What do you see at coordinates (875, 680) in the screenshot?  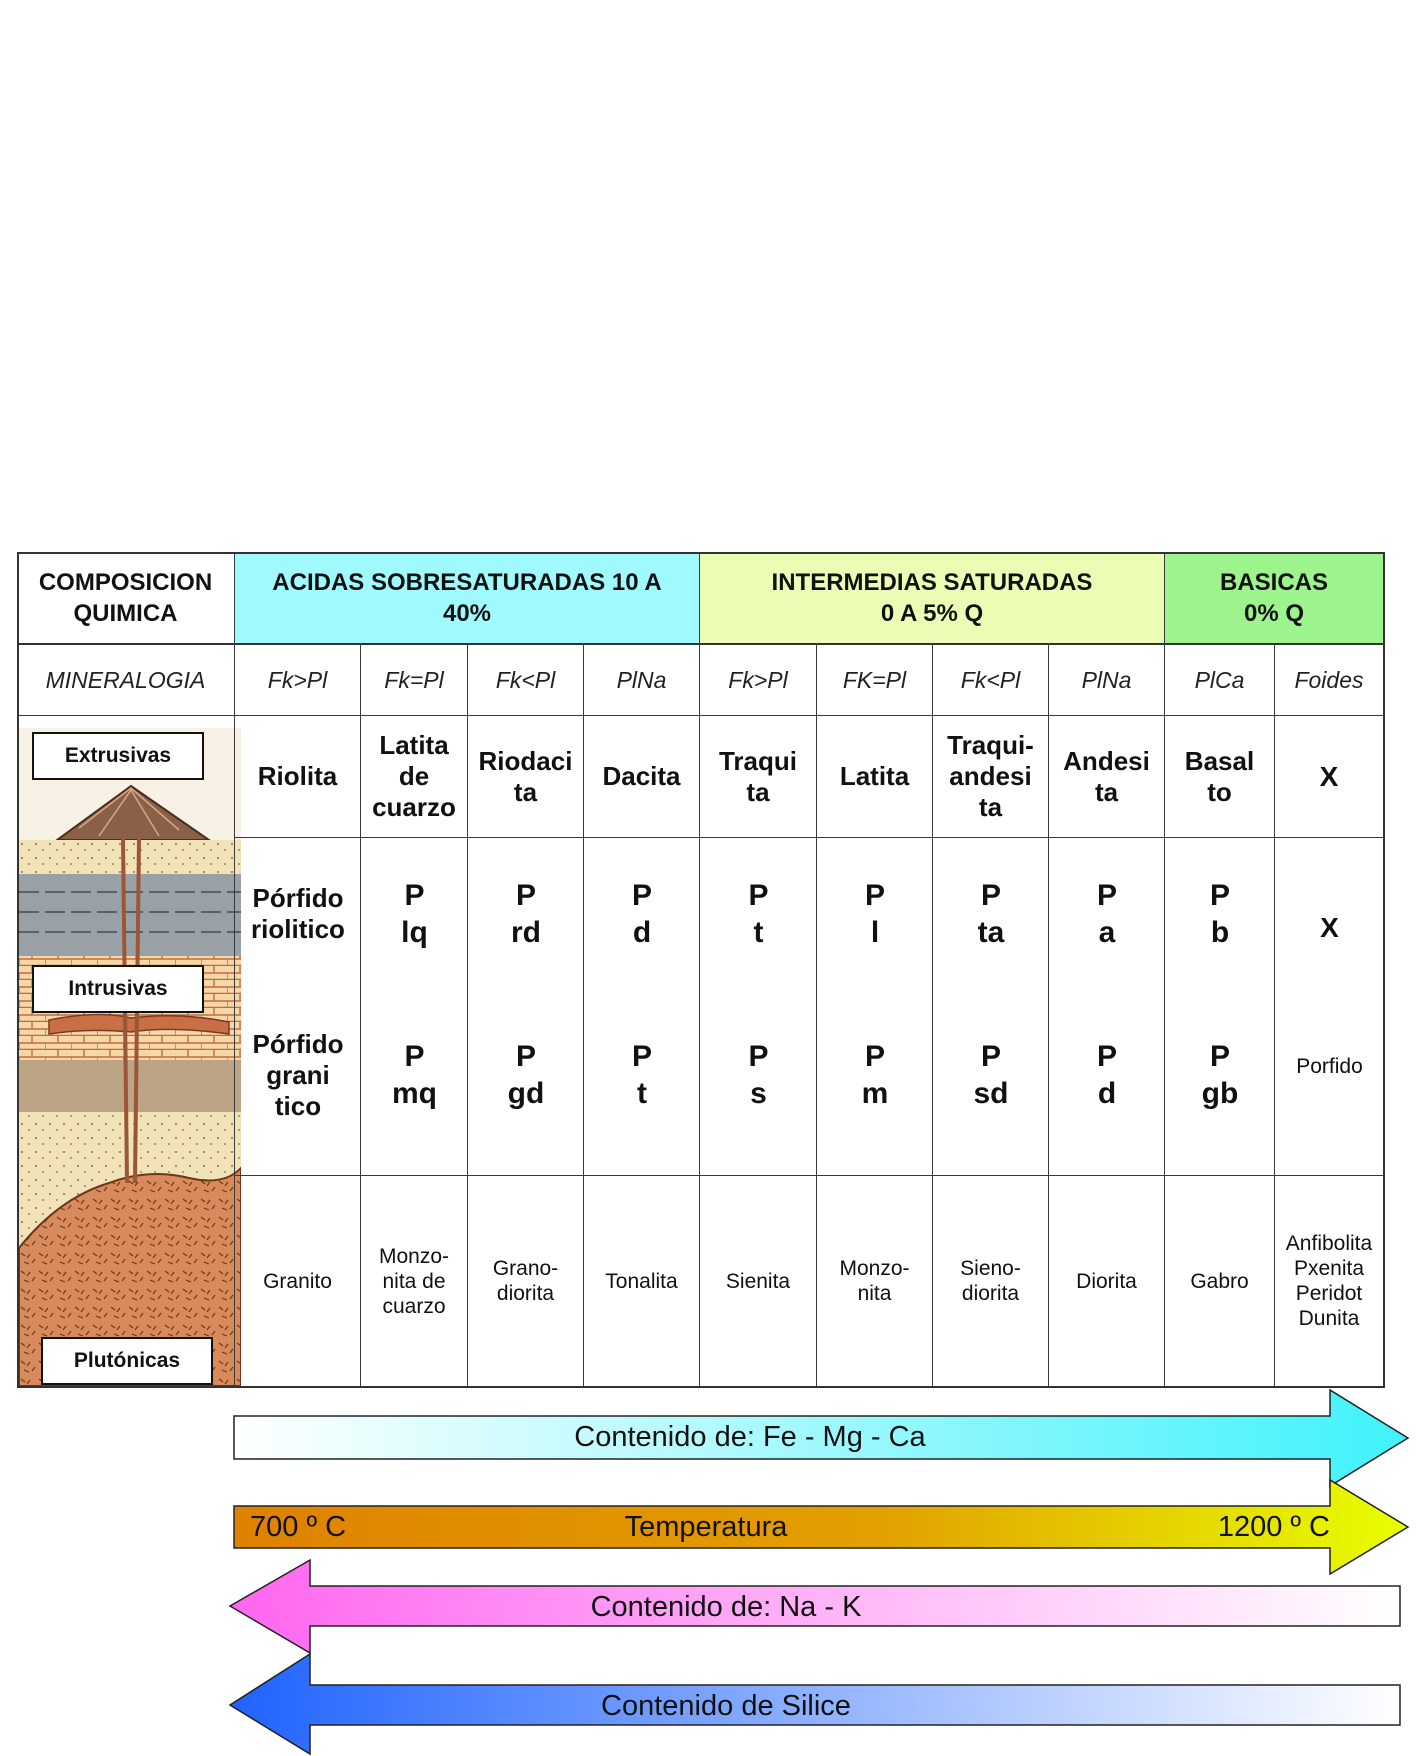 I see `mineralogia-cell: FK=Pl` at bounding box center [875, 680].